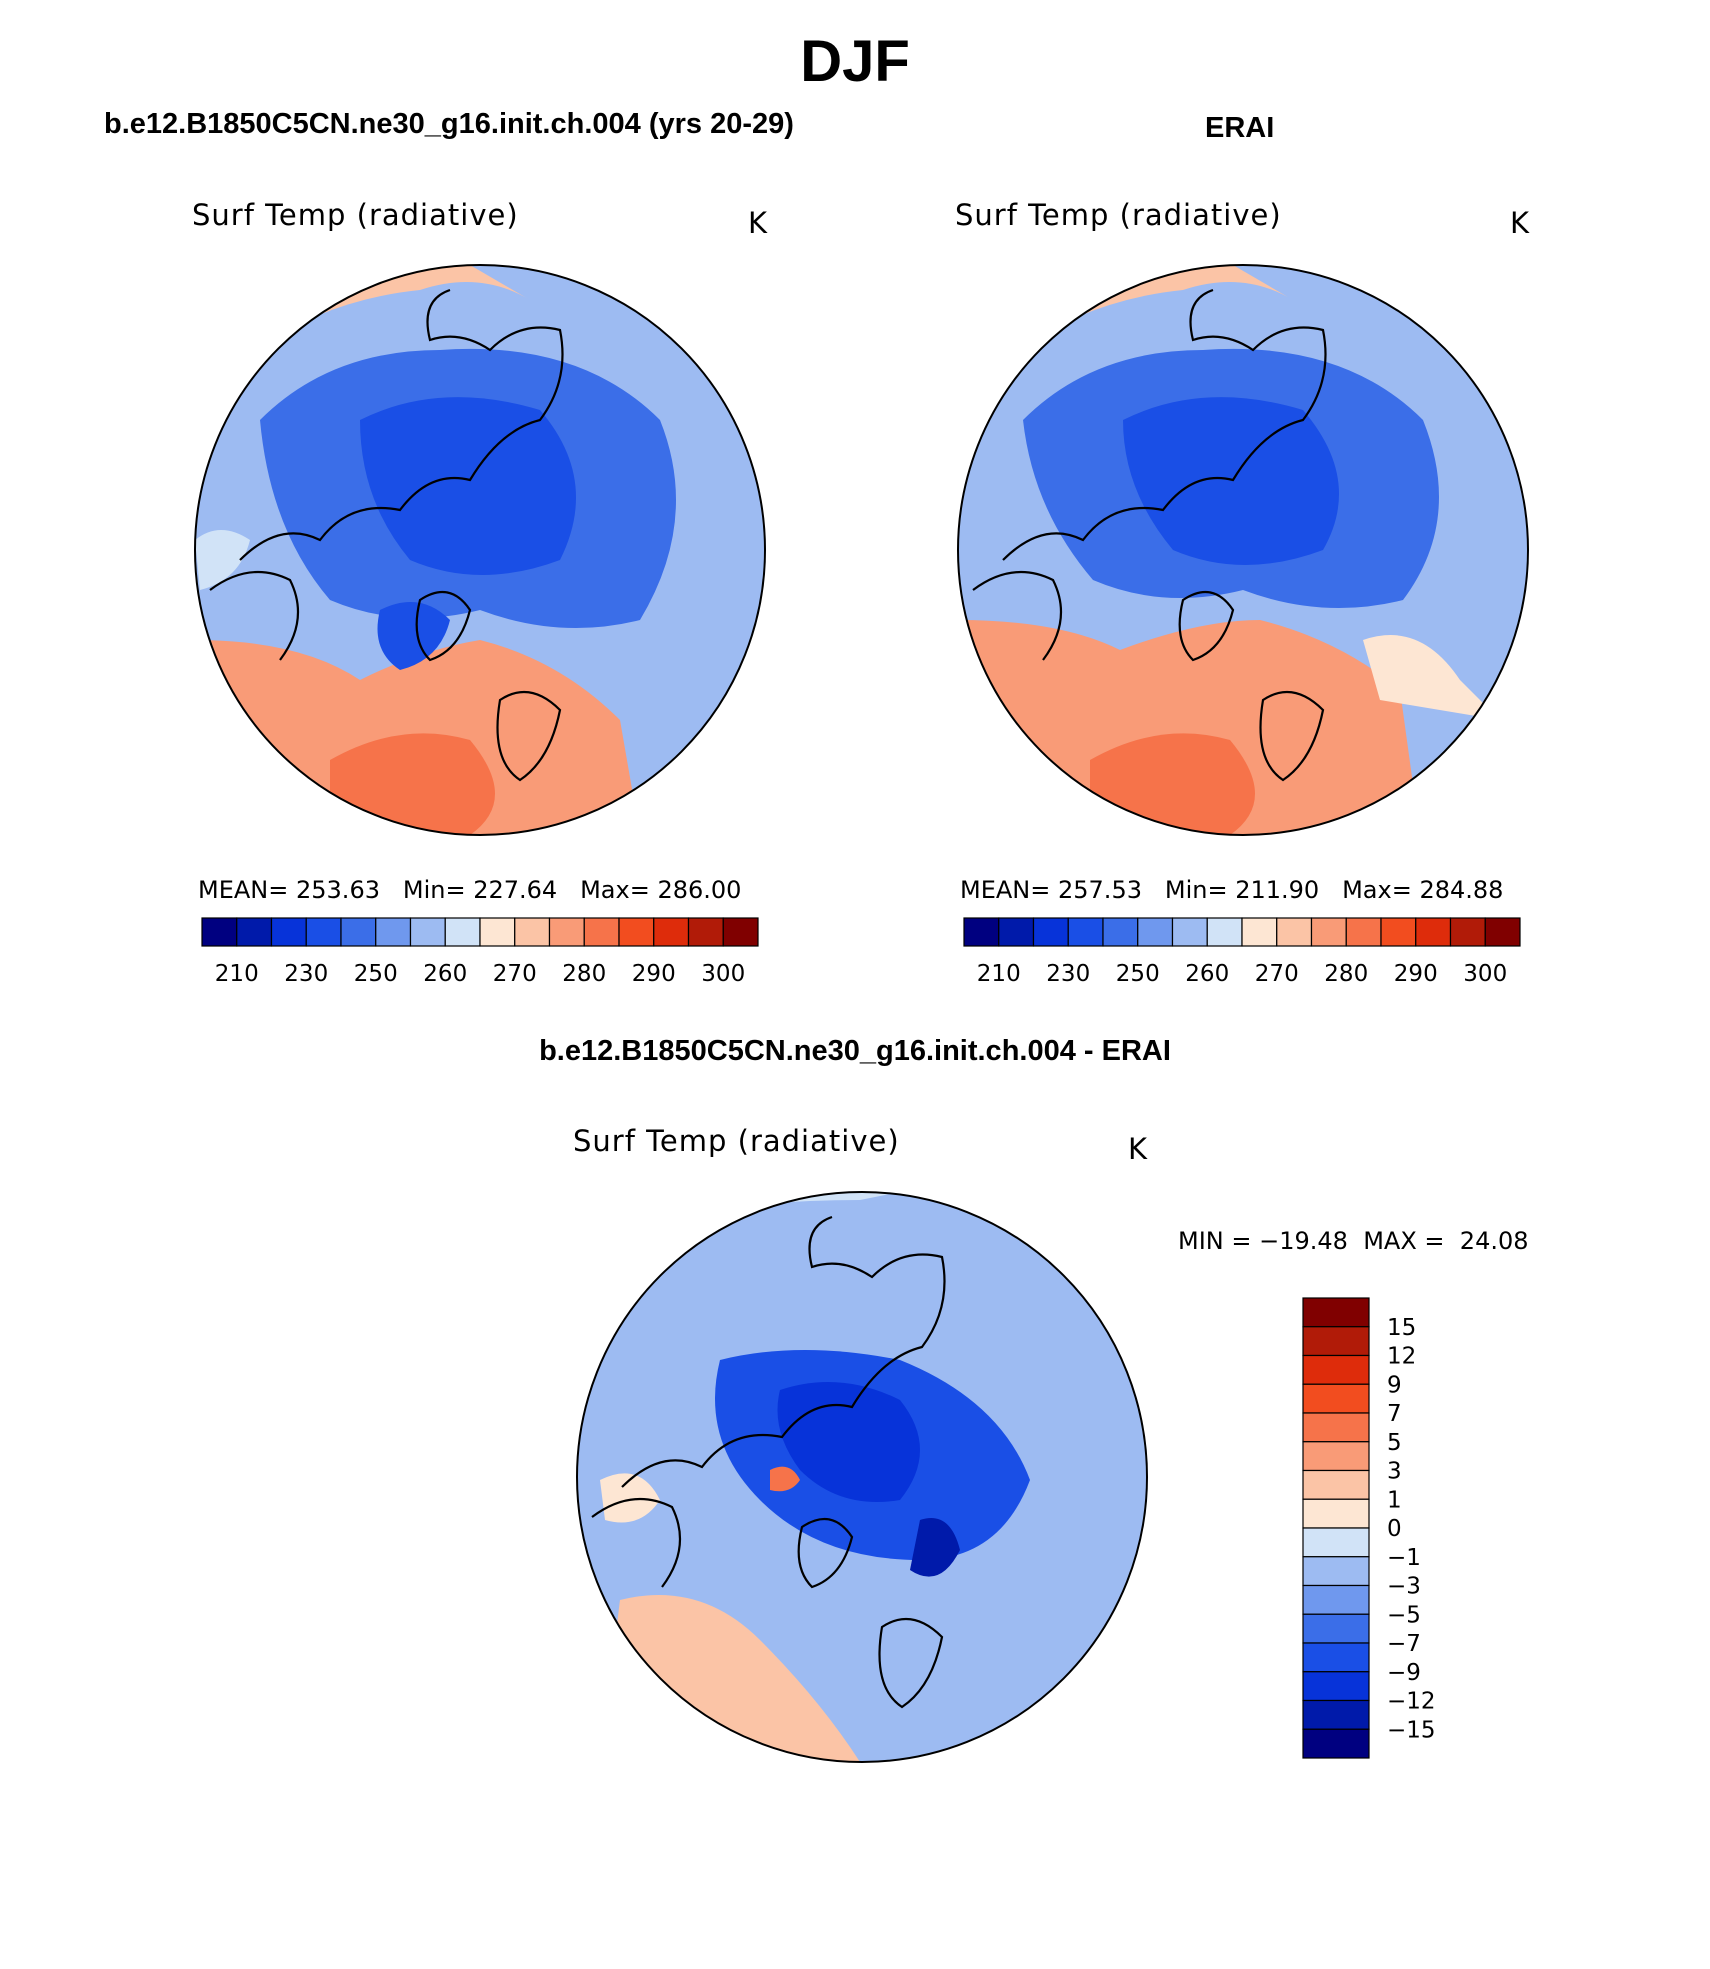 This screenshot has height=1969, width=1710. What do you see at coordinates (243, 890) in the screenshot?
I see `model-mean-label: MEAN=` at bounding box center [243, 890].